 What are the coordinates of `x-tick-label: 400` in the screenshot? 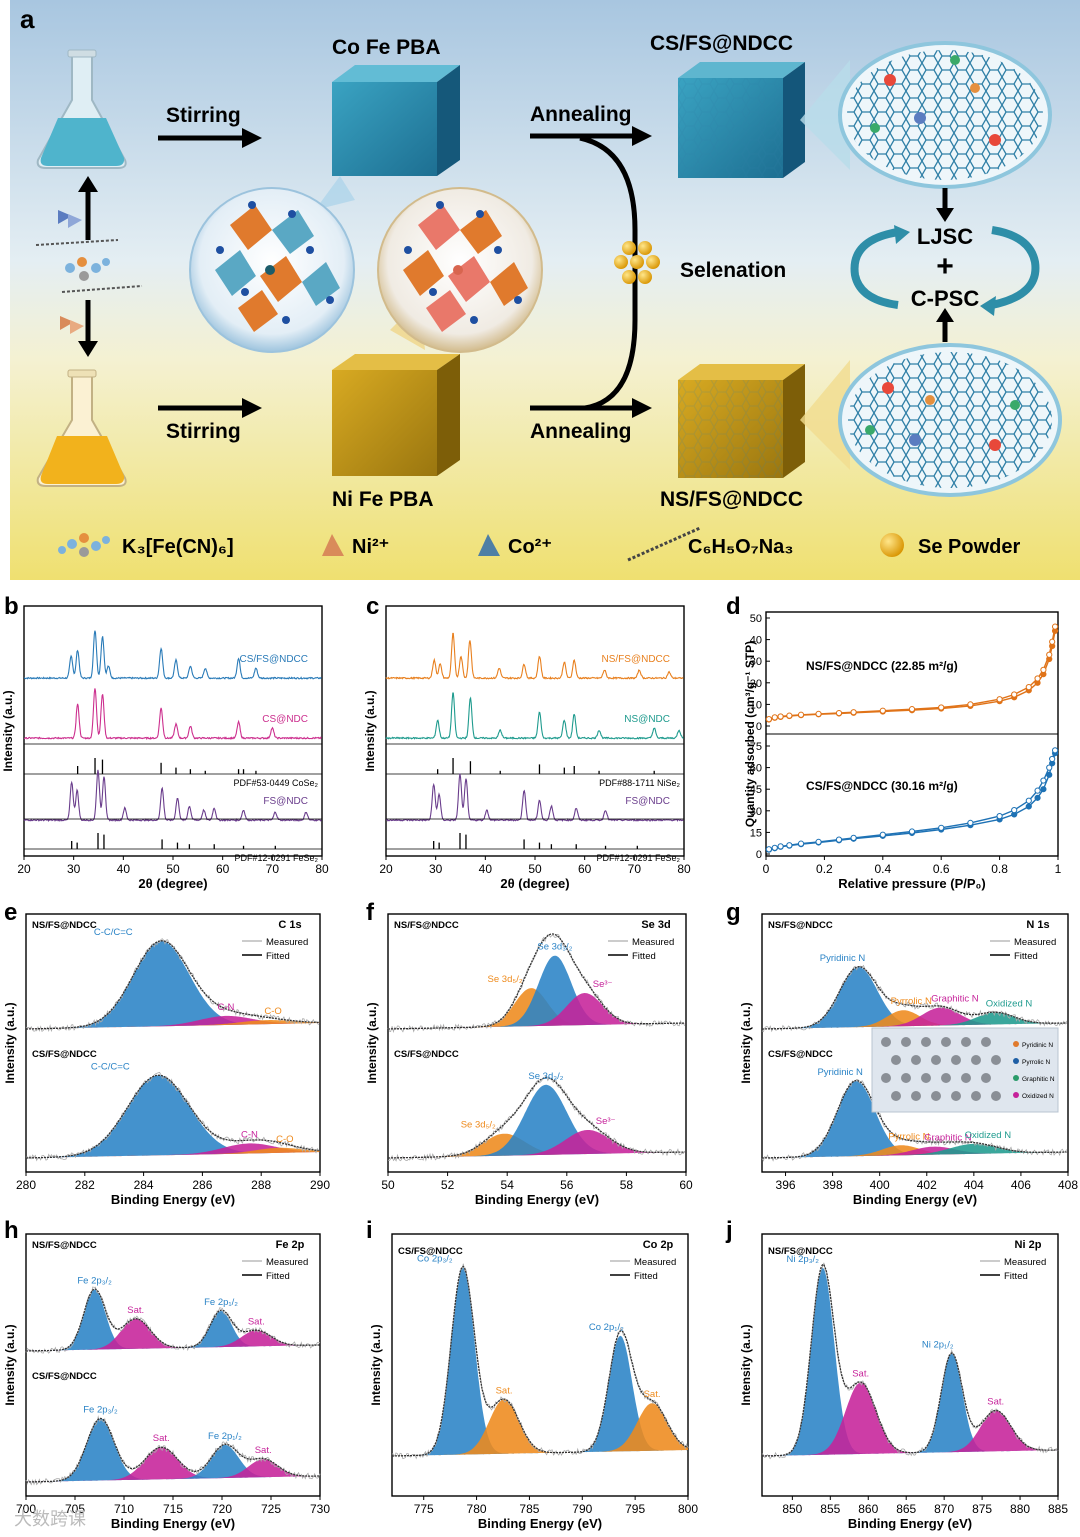 It's located at (880, 1185).